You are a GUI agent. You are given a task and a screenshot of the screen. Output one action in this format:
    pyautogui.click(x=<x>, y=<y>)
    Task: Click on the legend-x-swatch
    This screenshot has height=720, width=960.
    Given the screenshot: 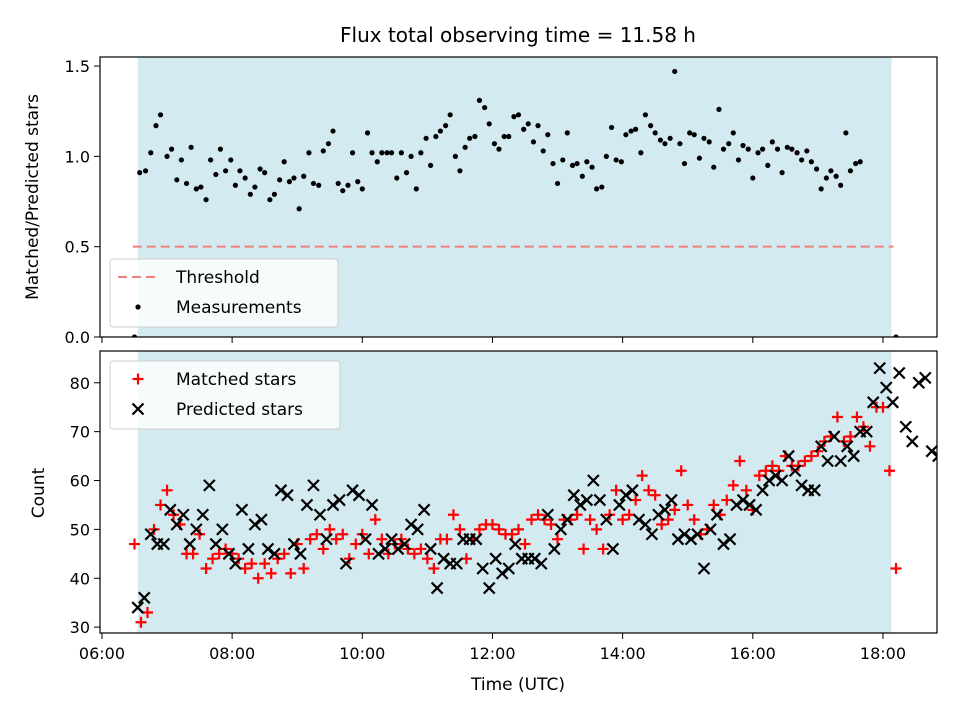 What is the action you would take?
    pyautogui.click(x=138, y=409)
    